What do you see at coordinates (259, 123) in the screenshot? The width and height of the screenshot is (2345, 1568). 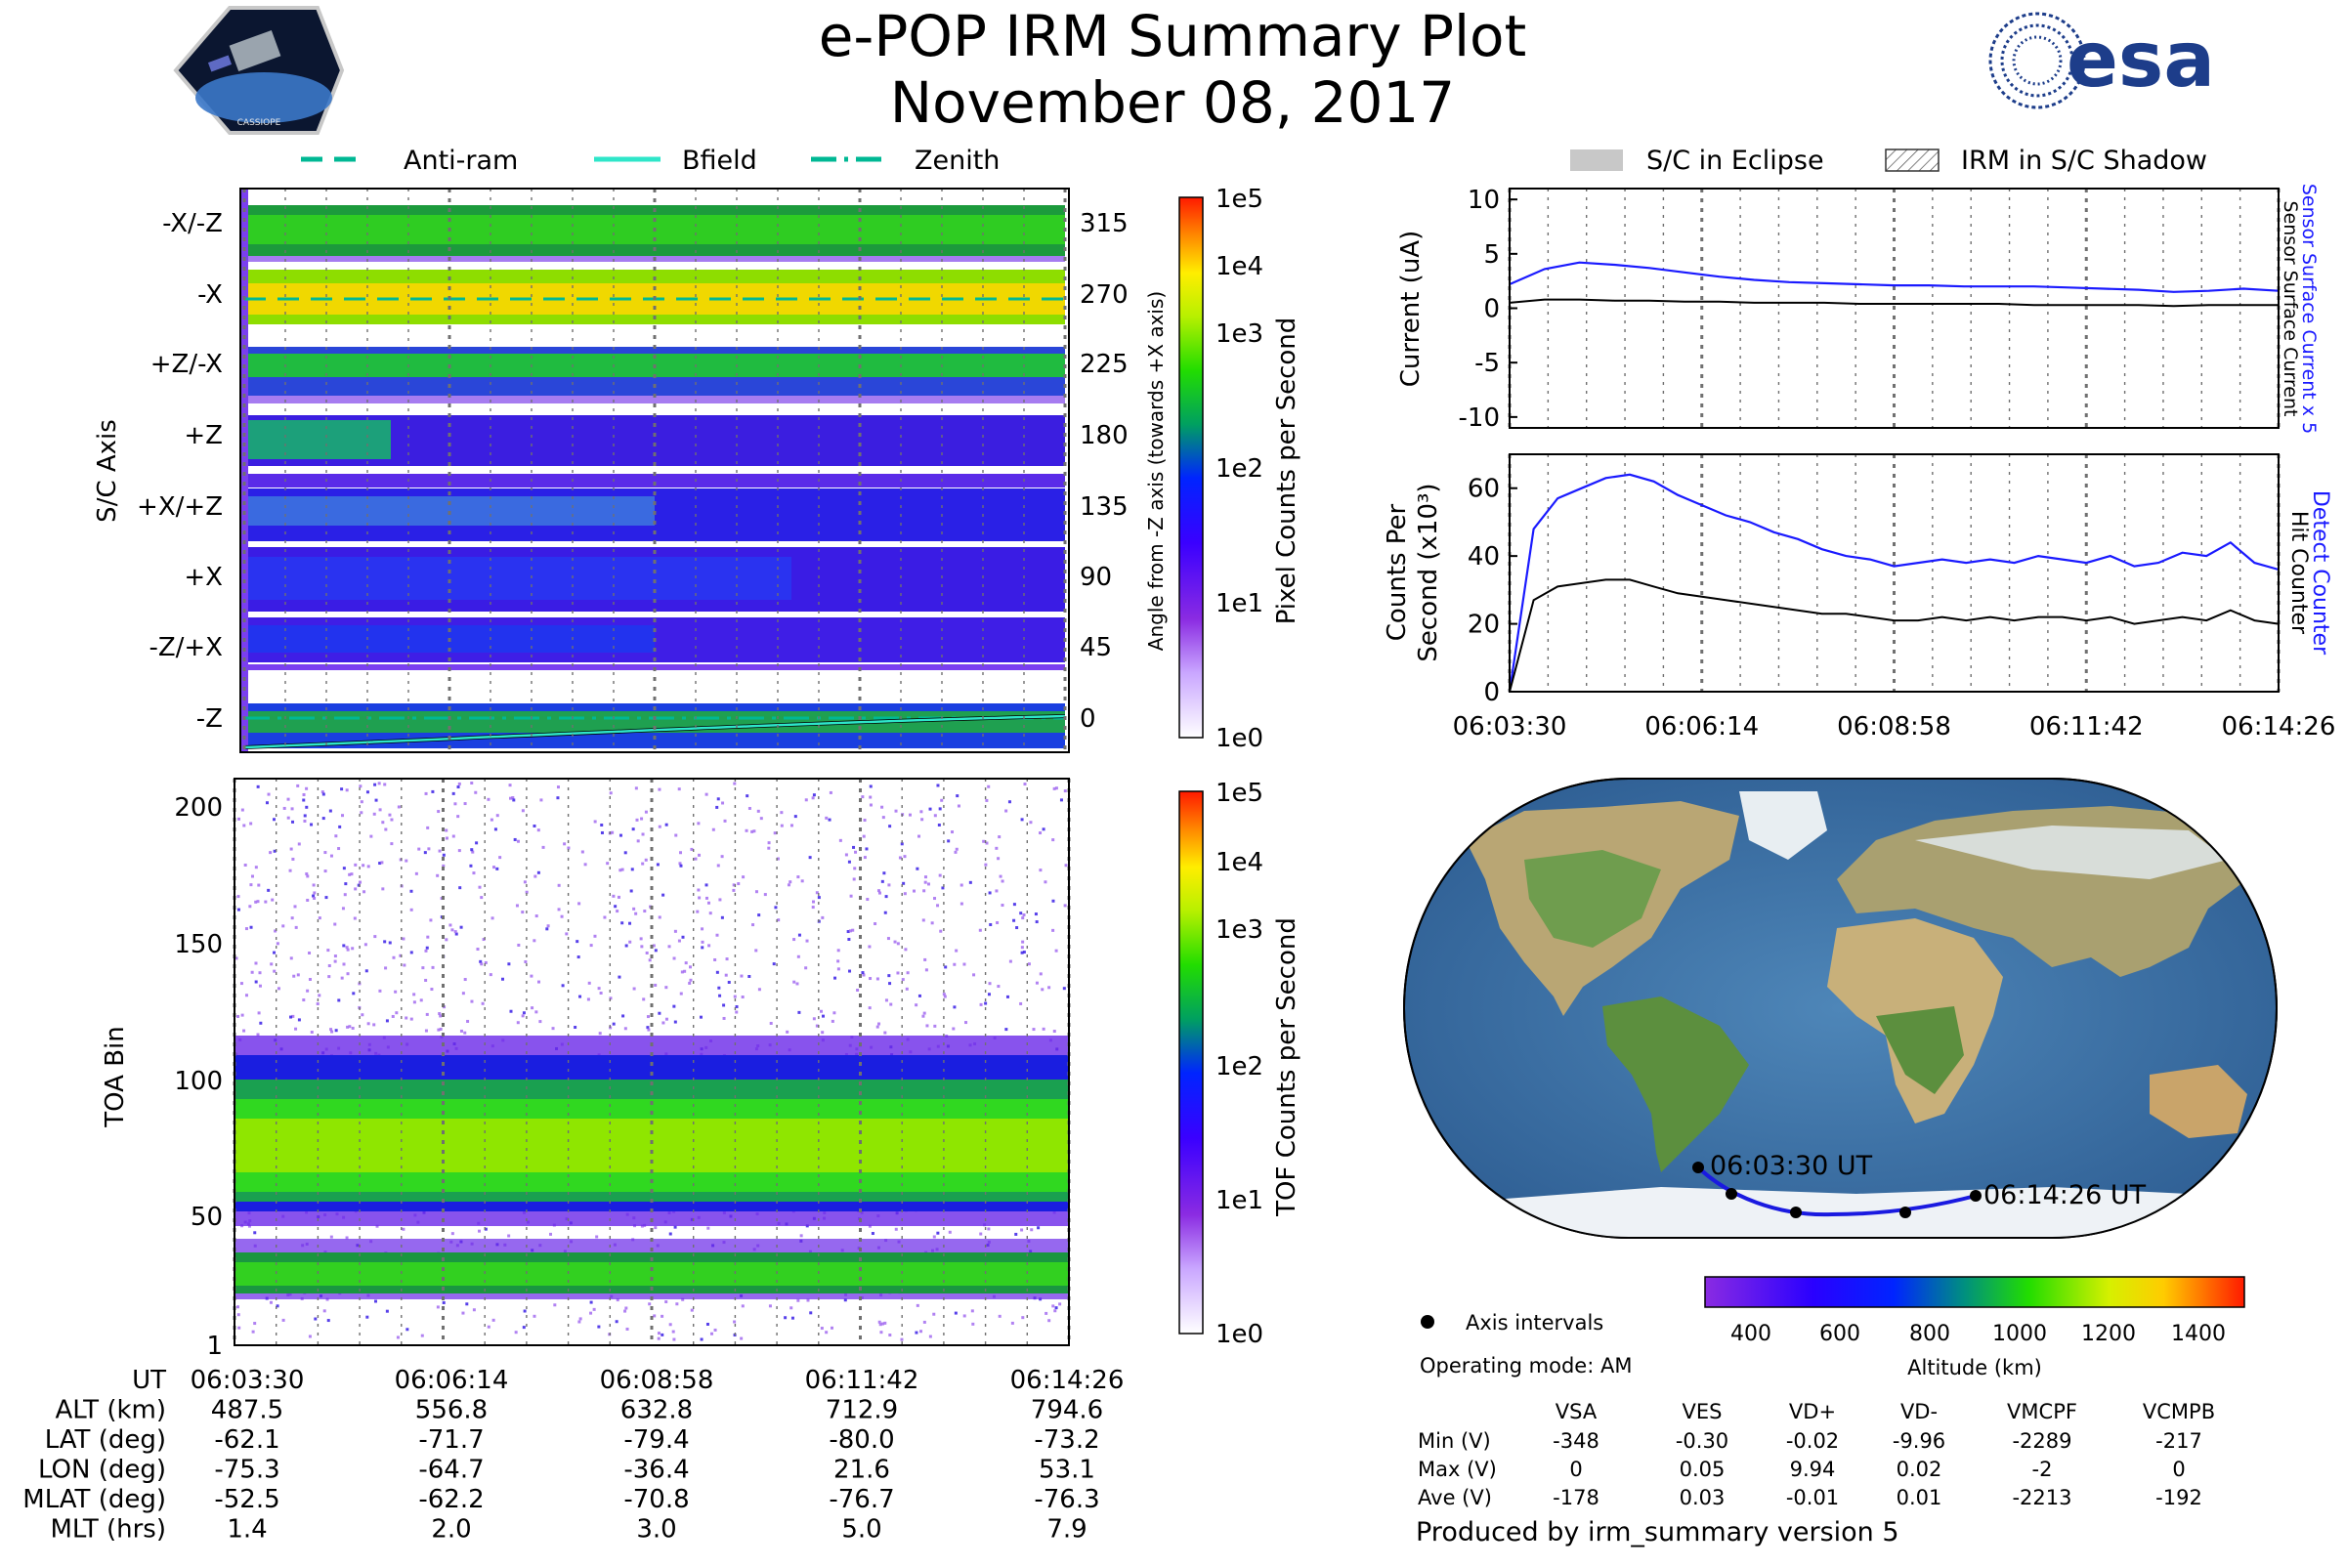 I see `badge-text: CASSIOPE` at bounding box center [259, 123].